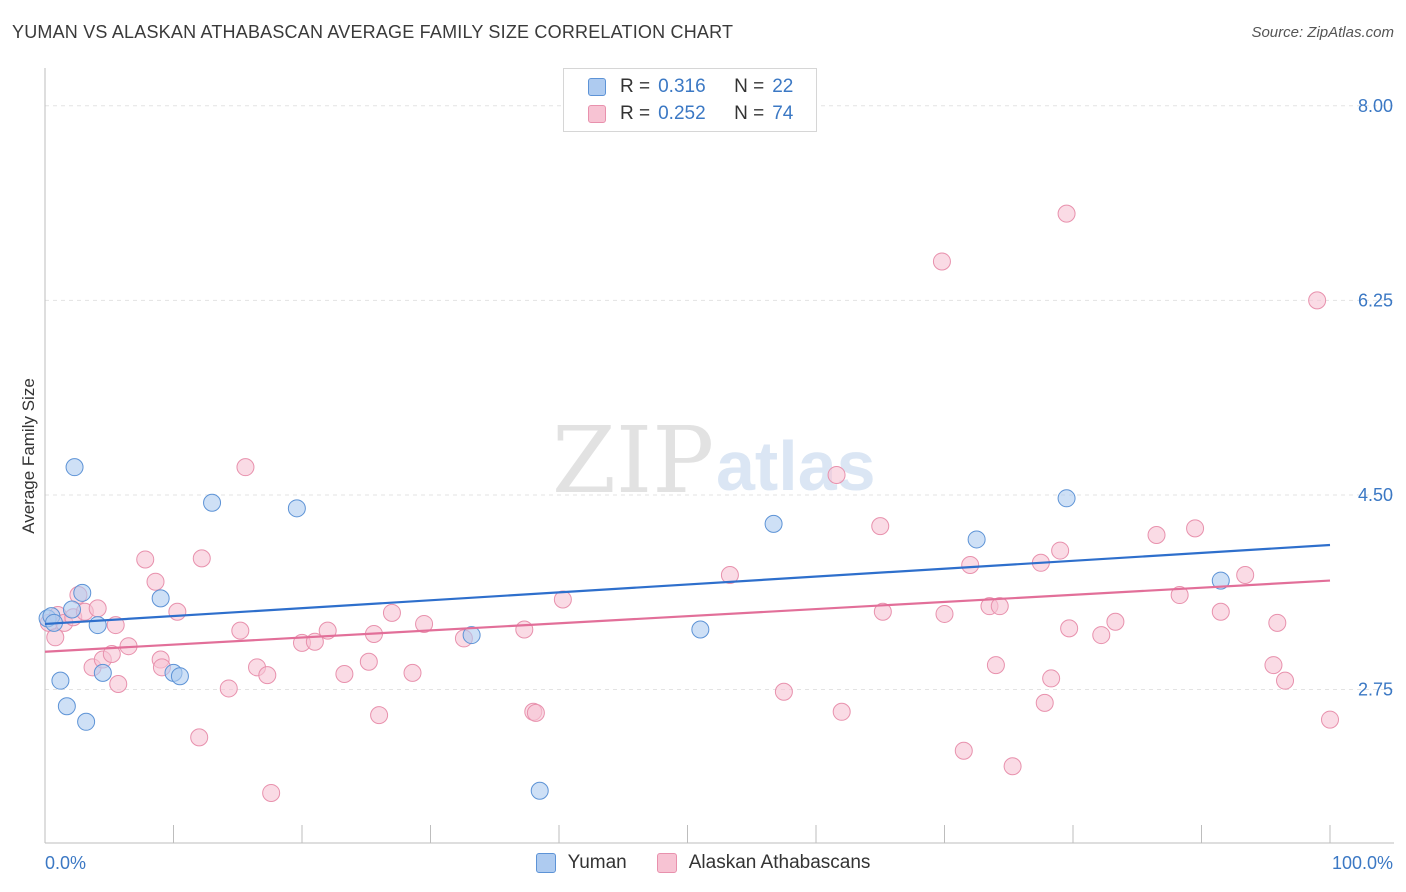  I want to click on alaskan-trend-line, so click(687, 616).